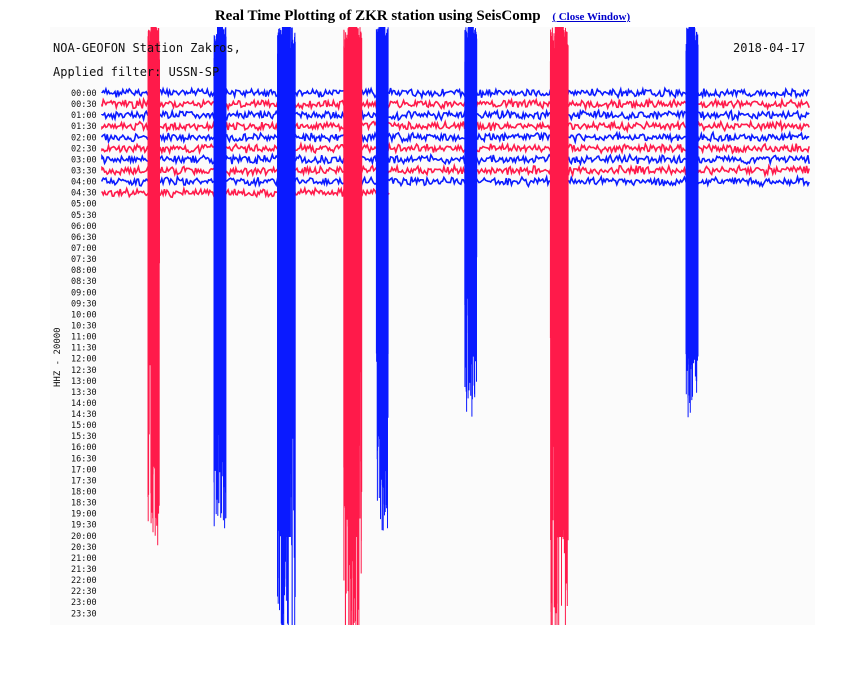 The width and height of the screenshot is (845, 695). Describe the element at coordinates (84, 183) in the screenshot. I see `row-time-label: 04:00` at that location.